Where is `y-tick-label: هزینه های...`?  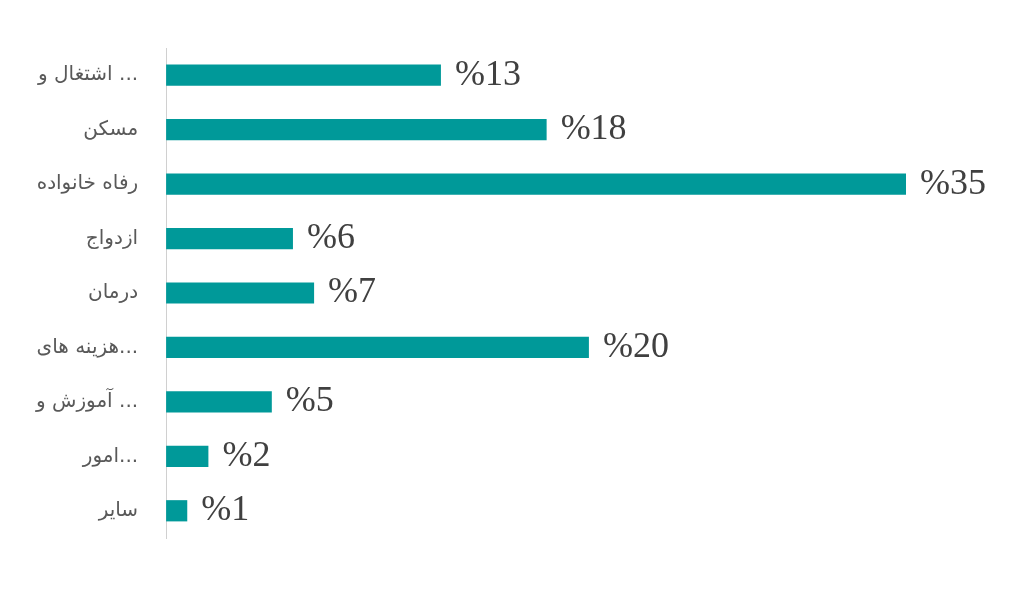 y-tick-label: هزینه های... is located at coordinates (87, 345).